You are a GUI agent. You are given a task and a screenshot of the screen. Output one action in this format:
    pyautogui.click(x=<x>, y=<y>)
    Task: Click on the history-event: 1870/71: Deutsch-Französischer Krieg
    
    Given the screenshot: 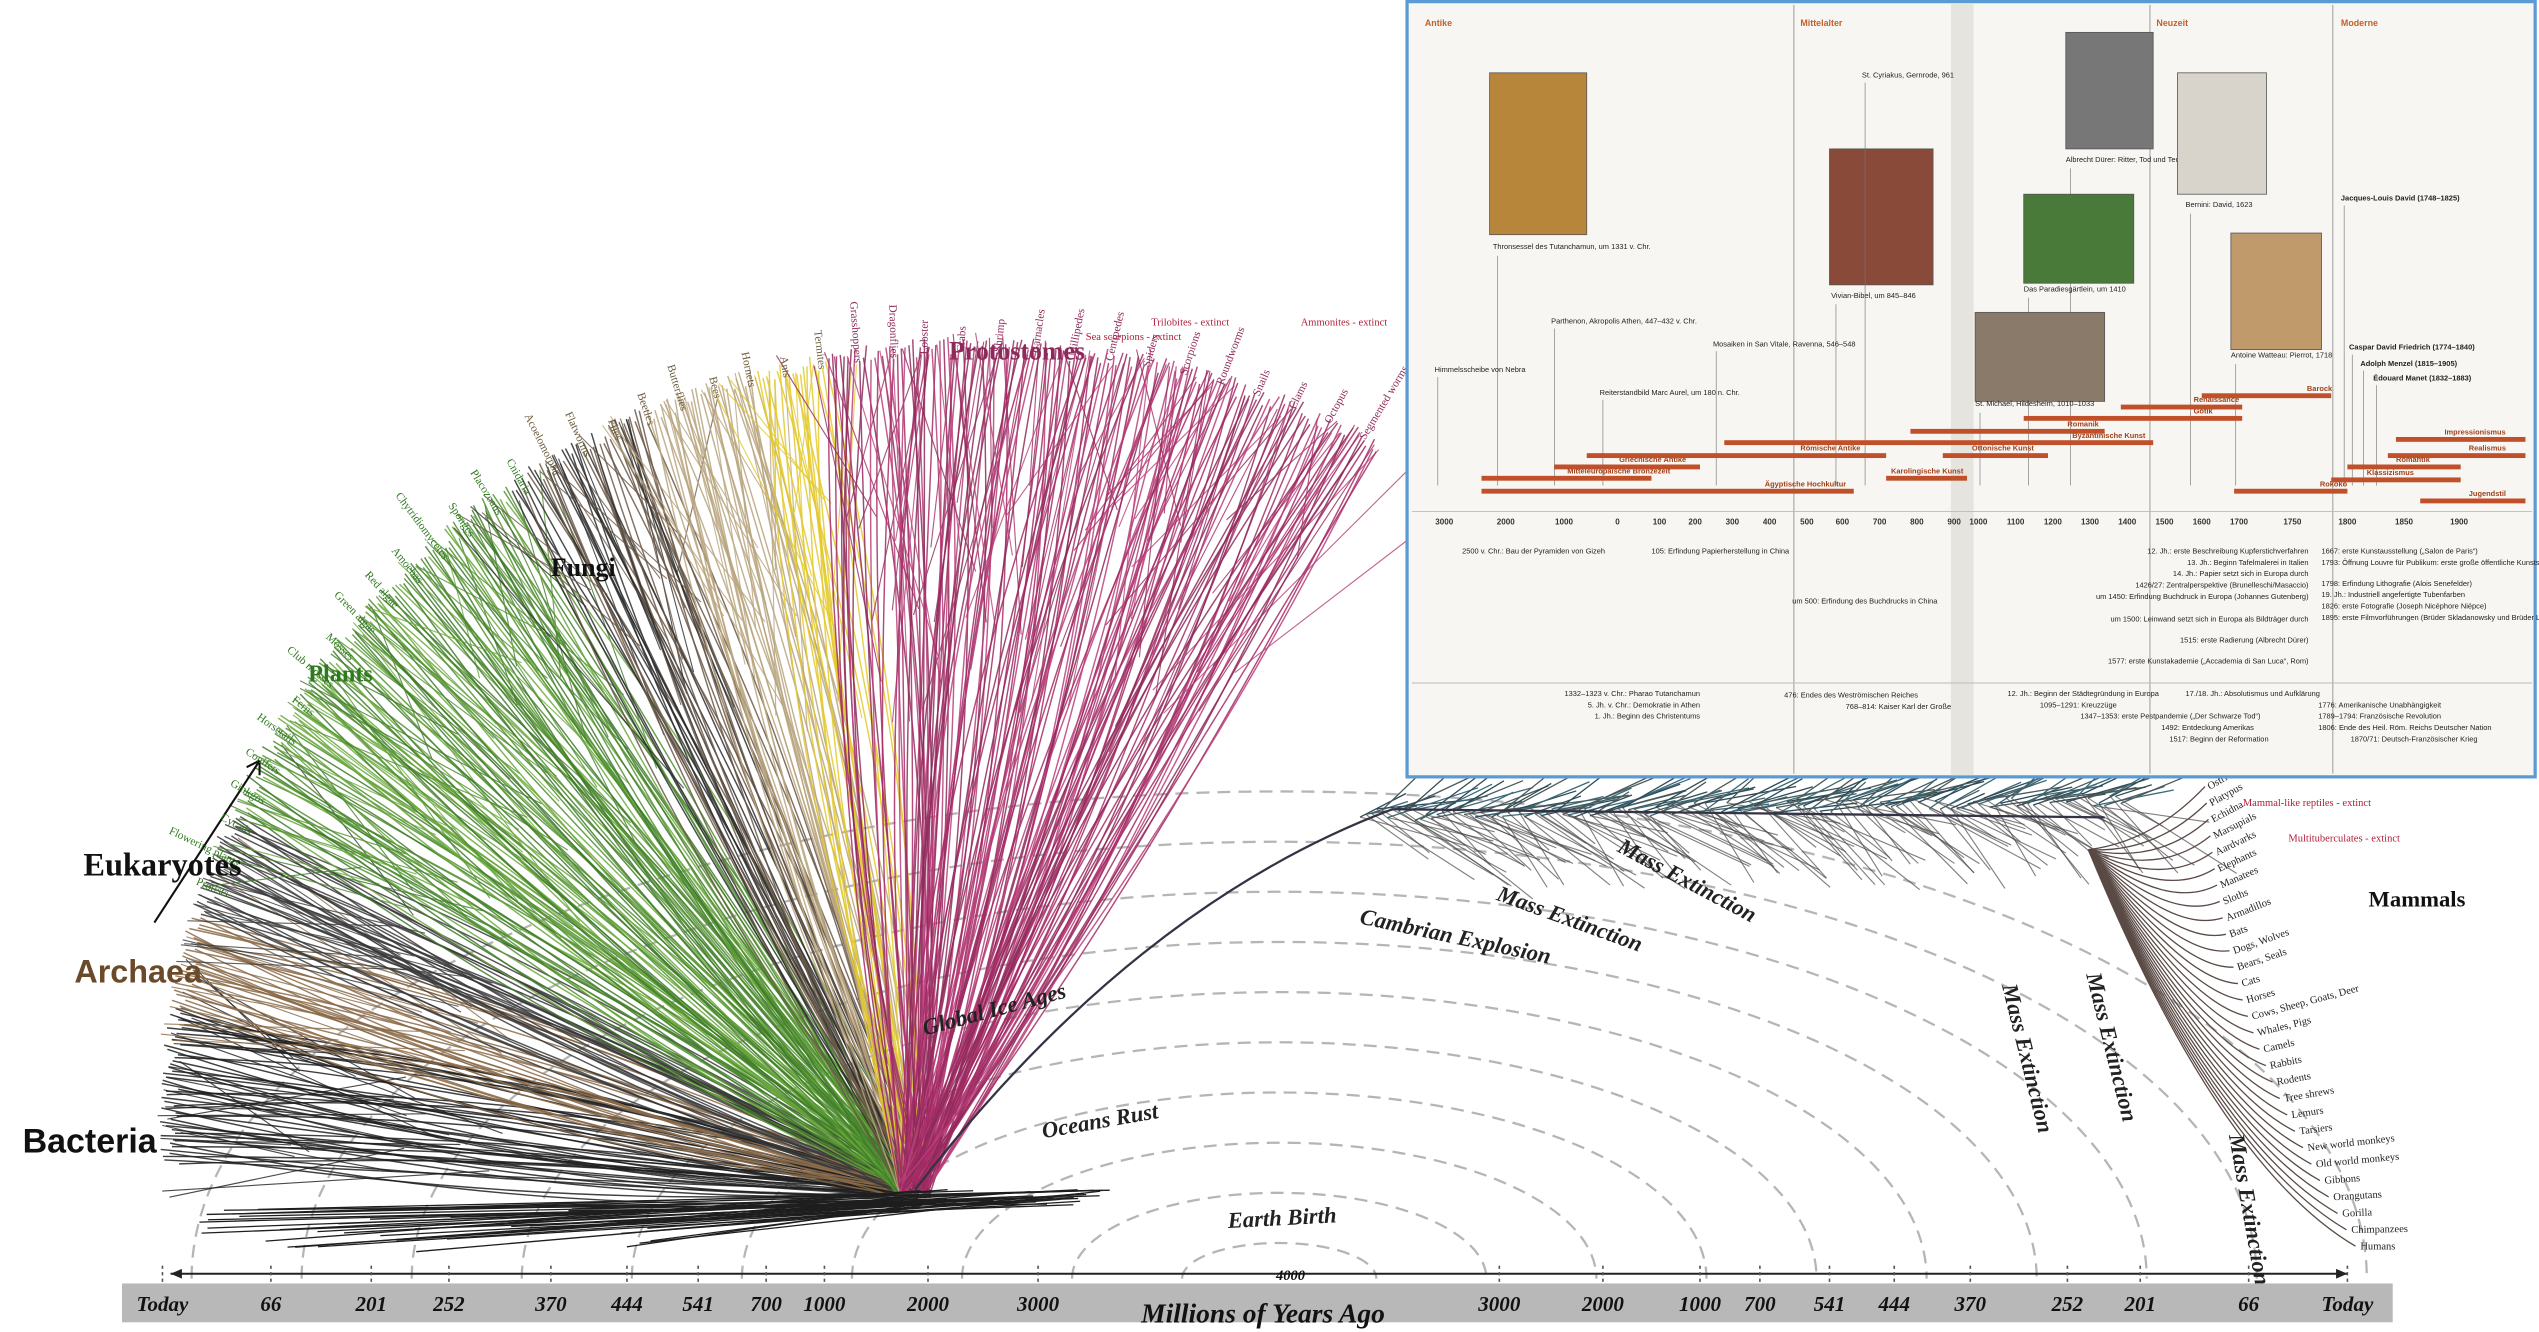 What is the action you would take?
    pyautogui.click(x=2414, y=738)
    